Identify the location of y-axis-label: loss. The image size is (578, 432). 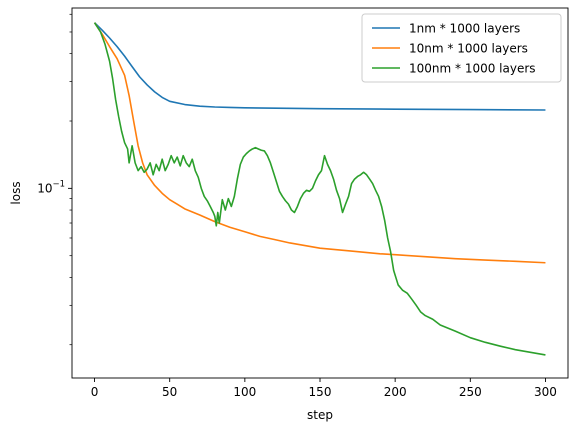
(16, 192).